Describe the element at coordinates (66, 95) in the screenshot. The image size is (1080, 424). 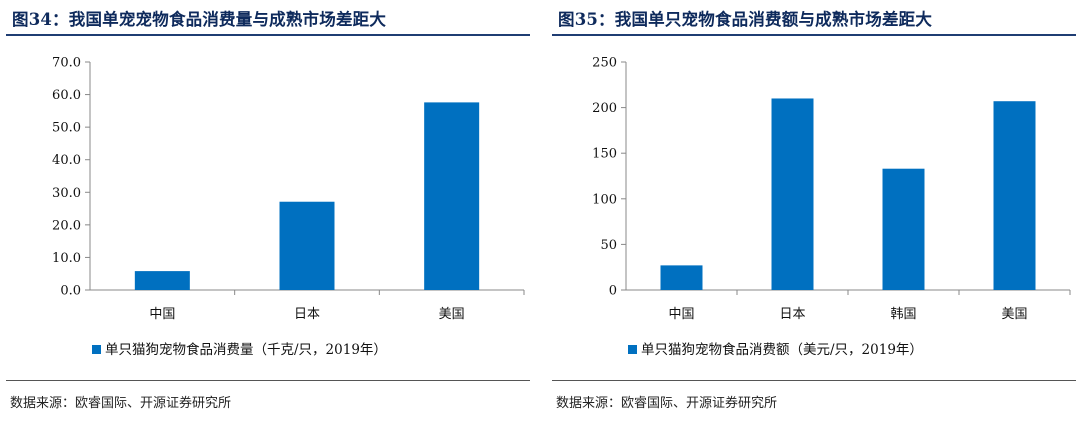
I see `y-tick-label: 60.0` at that location.